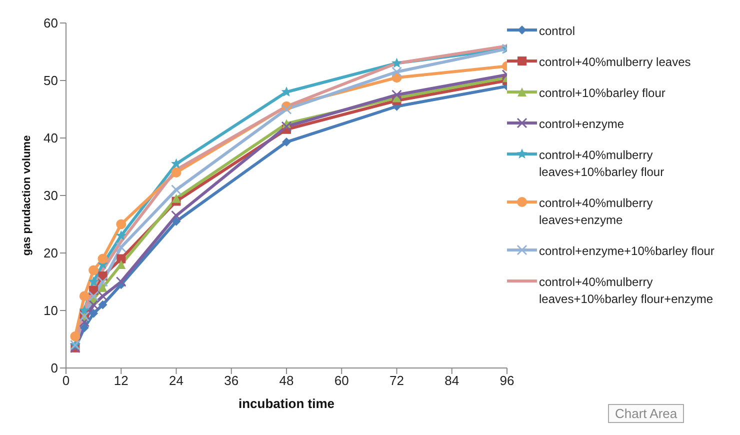 The width and height of the screenshot is (740, 435). I want to click on x-tick-label: 24, so click(176, 380).